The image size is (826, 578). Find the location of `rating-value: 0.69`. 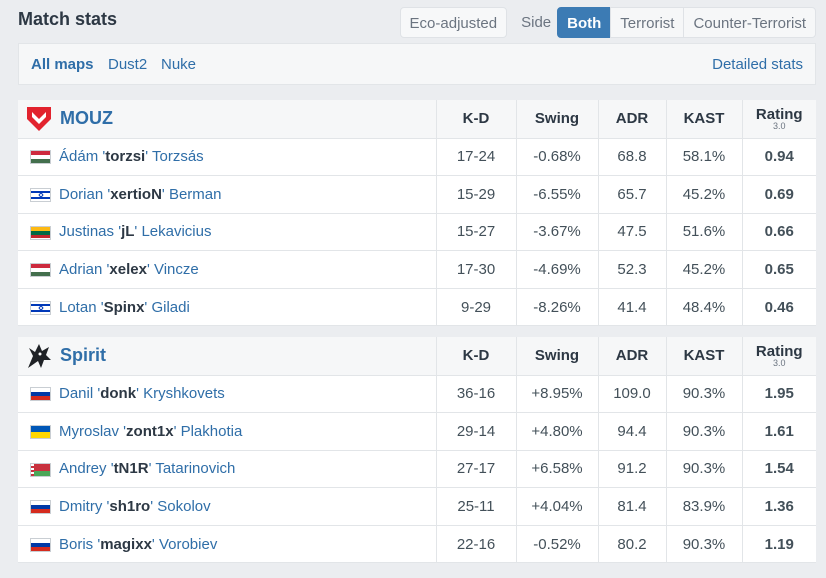

rating-value: 0.69 is located at coordinates (778, 194).